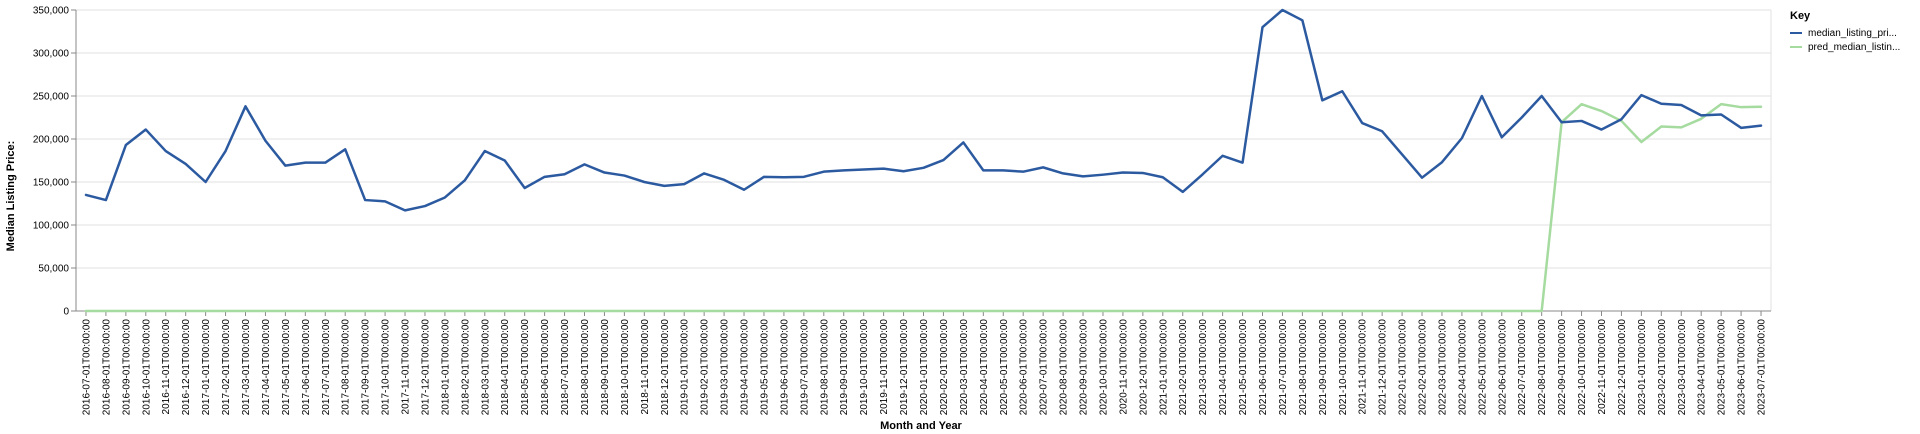 The image size is (1920, 434). What do you see at coordinates (645, 367) in the screenshot?
I see `x-tick-label: 2018-11-01T00:00:00` at bounding box center [645, 367].